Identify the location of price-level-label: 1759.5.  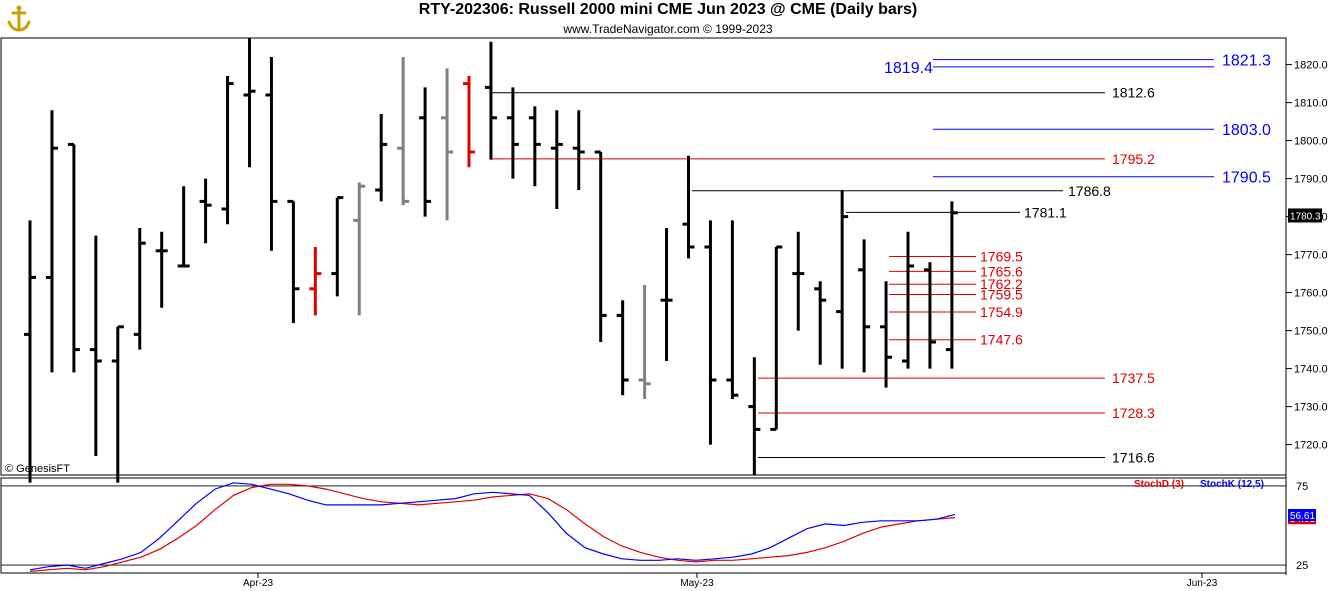
(1001, 295).